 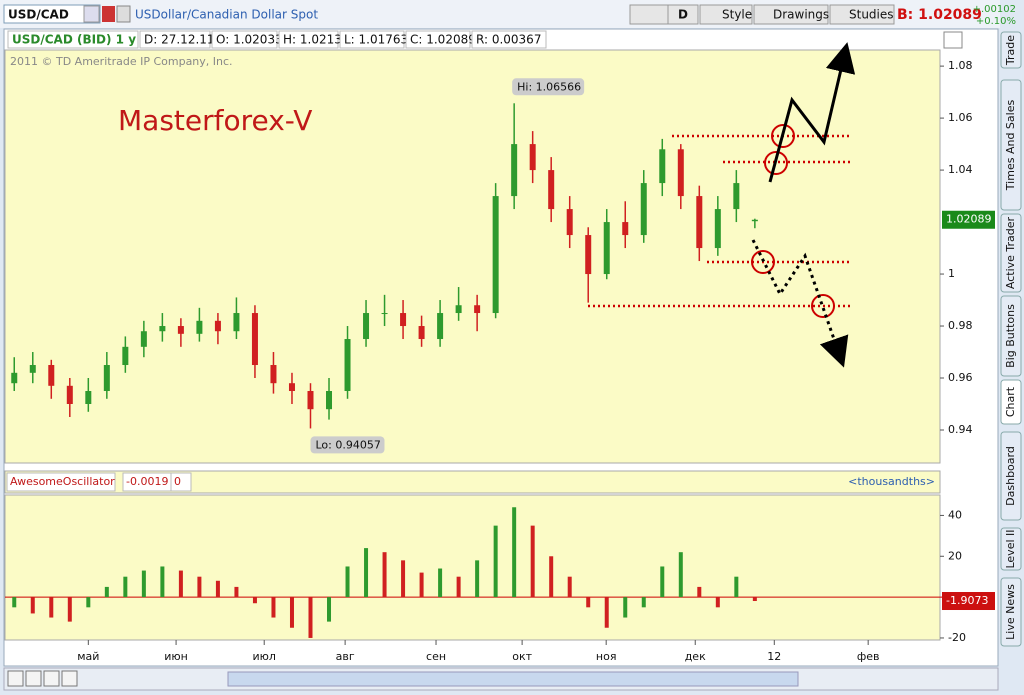 I want to click on side-tab-label: Active Trader, so click(x=1010, y=252).